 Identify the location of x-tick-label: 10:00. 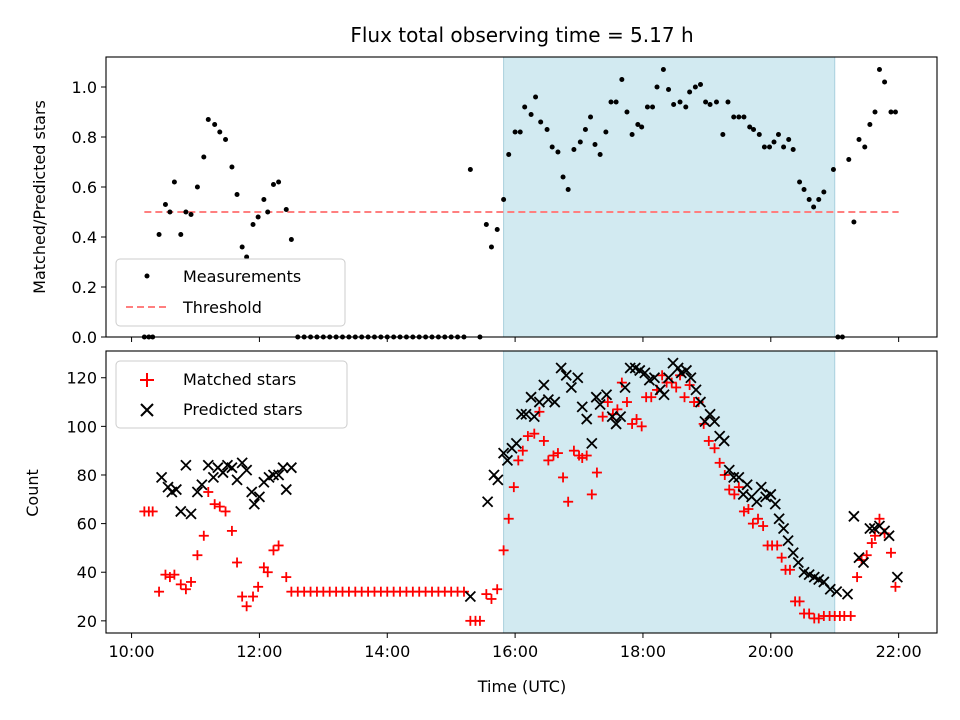
(132, 651).